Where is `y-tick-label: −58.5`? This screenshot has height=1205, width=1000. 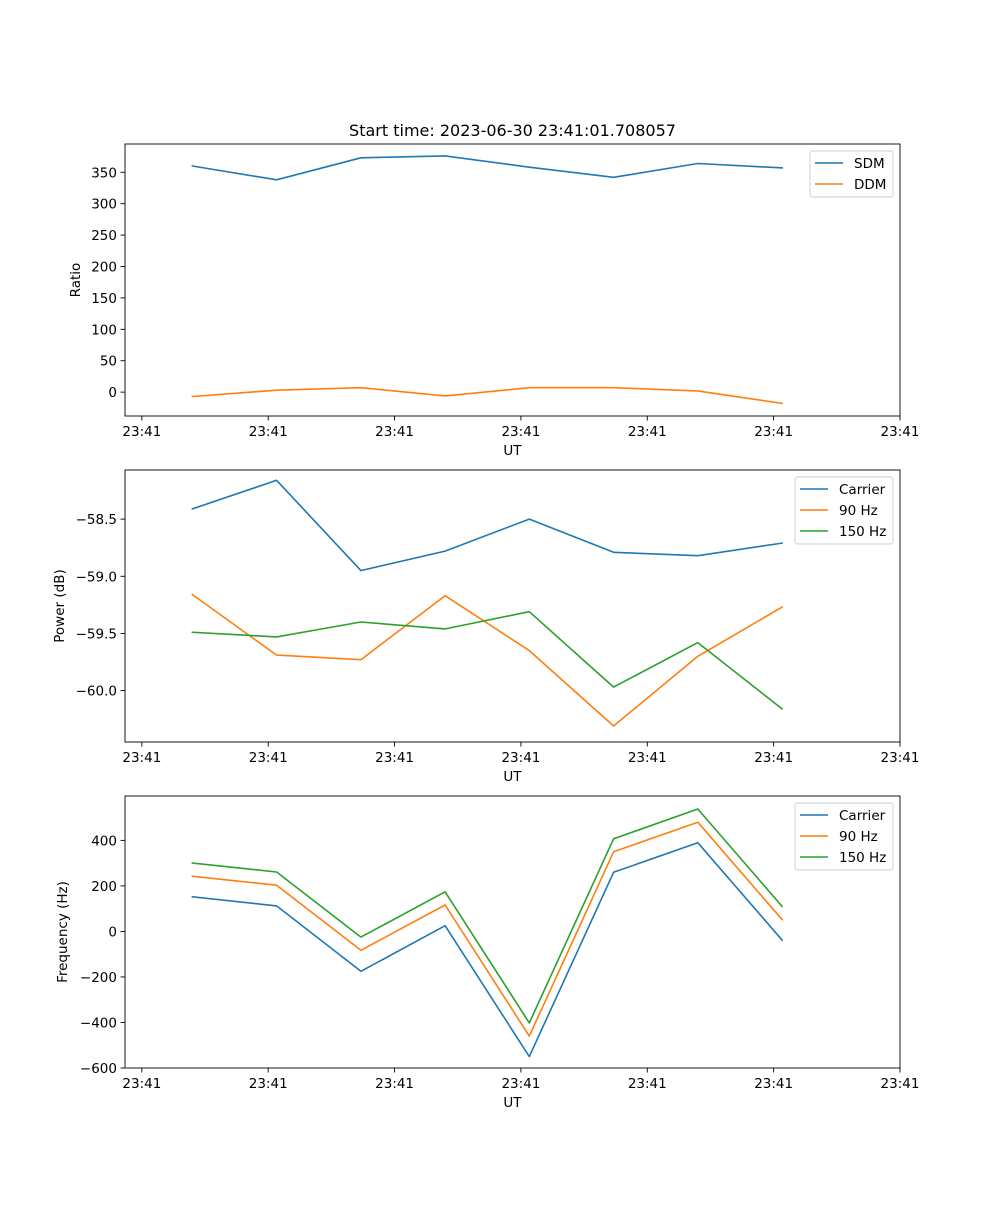
y-tick-label: −58.5 is located at coordinates (96, 520).